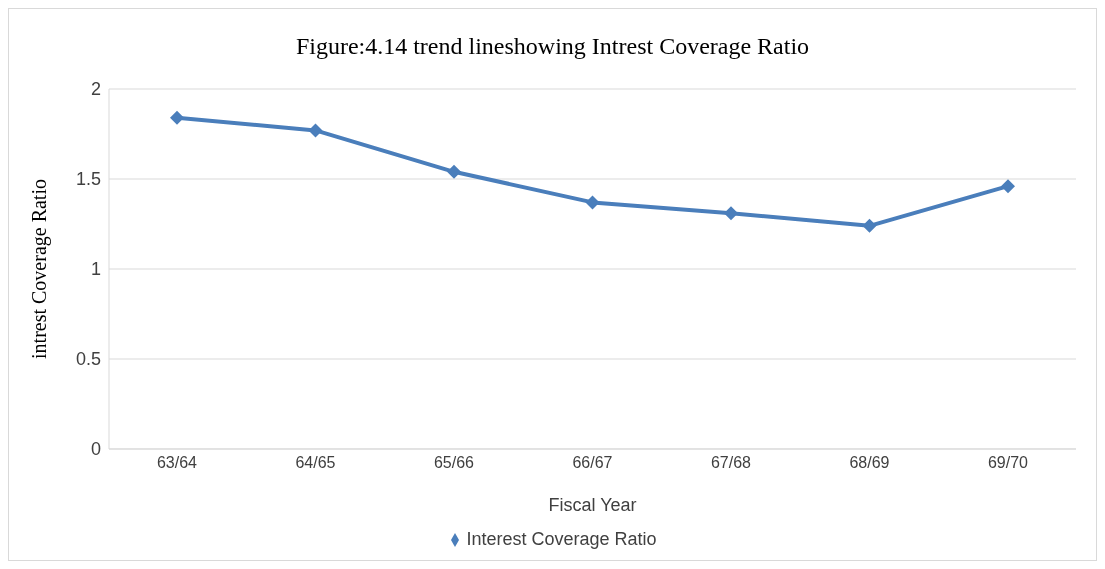 The image size is (1105, 569). What do you see at coordinates (592, 463) in the screenshot?
I see `x-tick-label: 66/67` at bounding box center [592, 463].